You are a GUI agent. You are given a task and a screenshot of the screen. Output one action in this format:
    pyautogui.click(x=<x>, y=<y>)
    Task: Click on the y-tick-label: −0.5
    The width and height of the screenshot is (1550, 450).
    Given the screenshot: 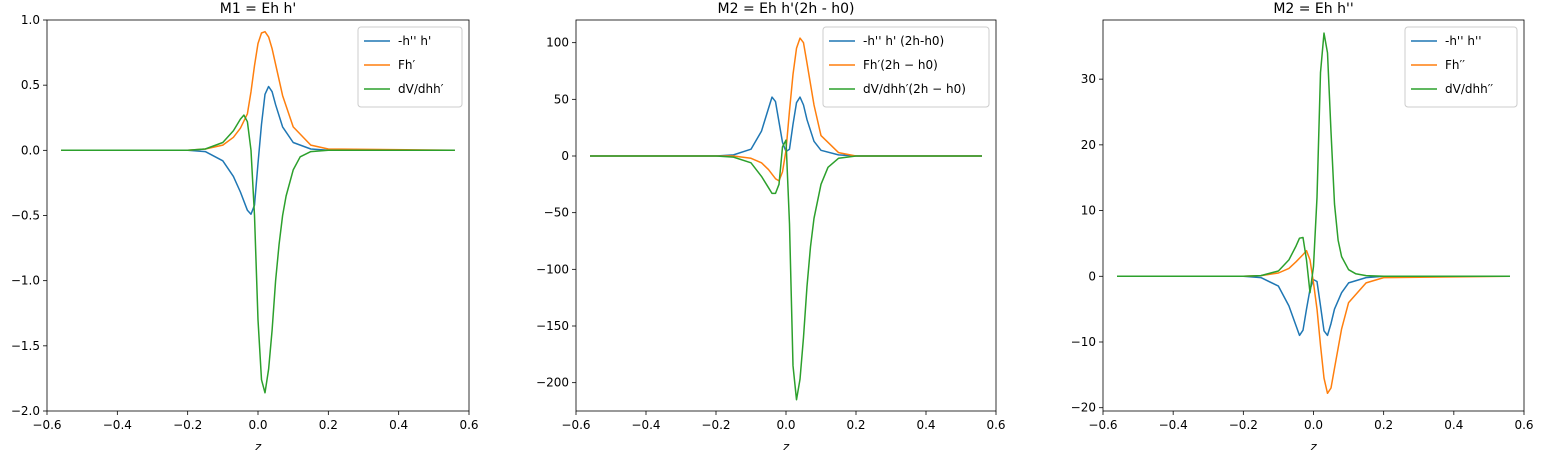 What is the action you would take?
    pyautogui.click(x=25, y=216)
    